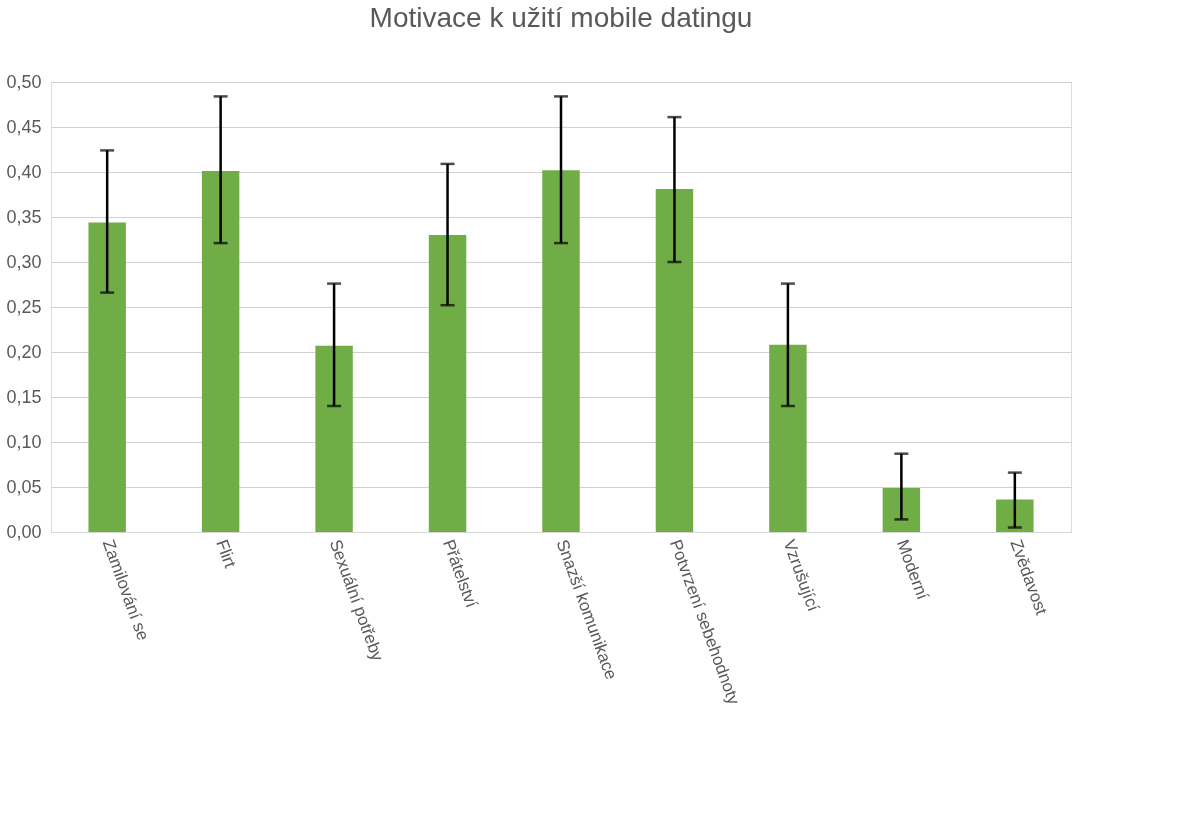 This screenshot has height=828, width=1178. I want to click on y-tick-label: 0,45, so click(24, 126).